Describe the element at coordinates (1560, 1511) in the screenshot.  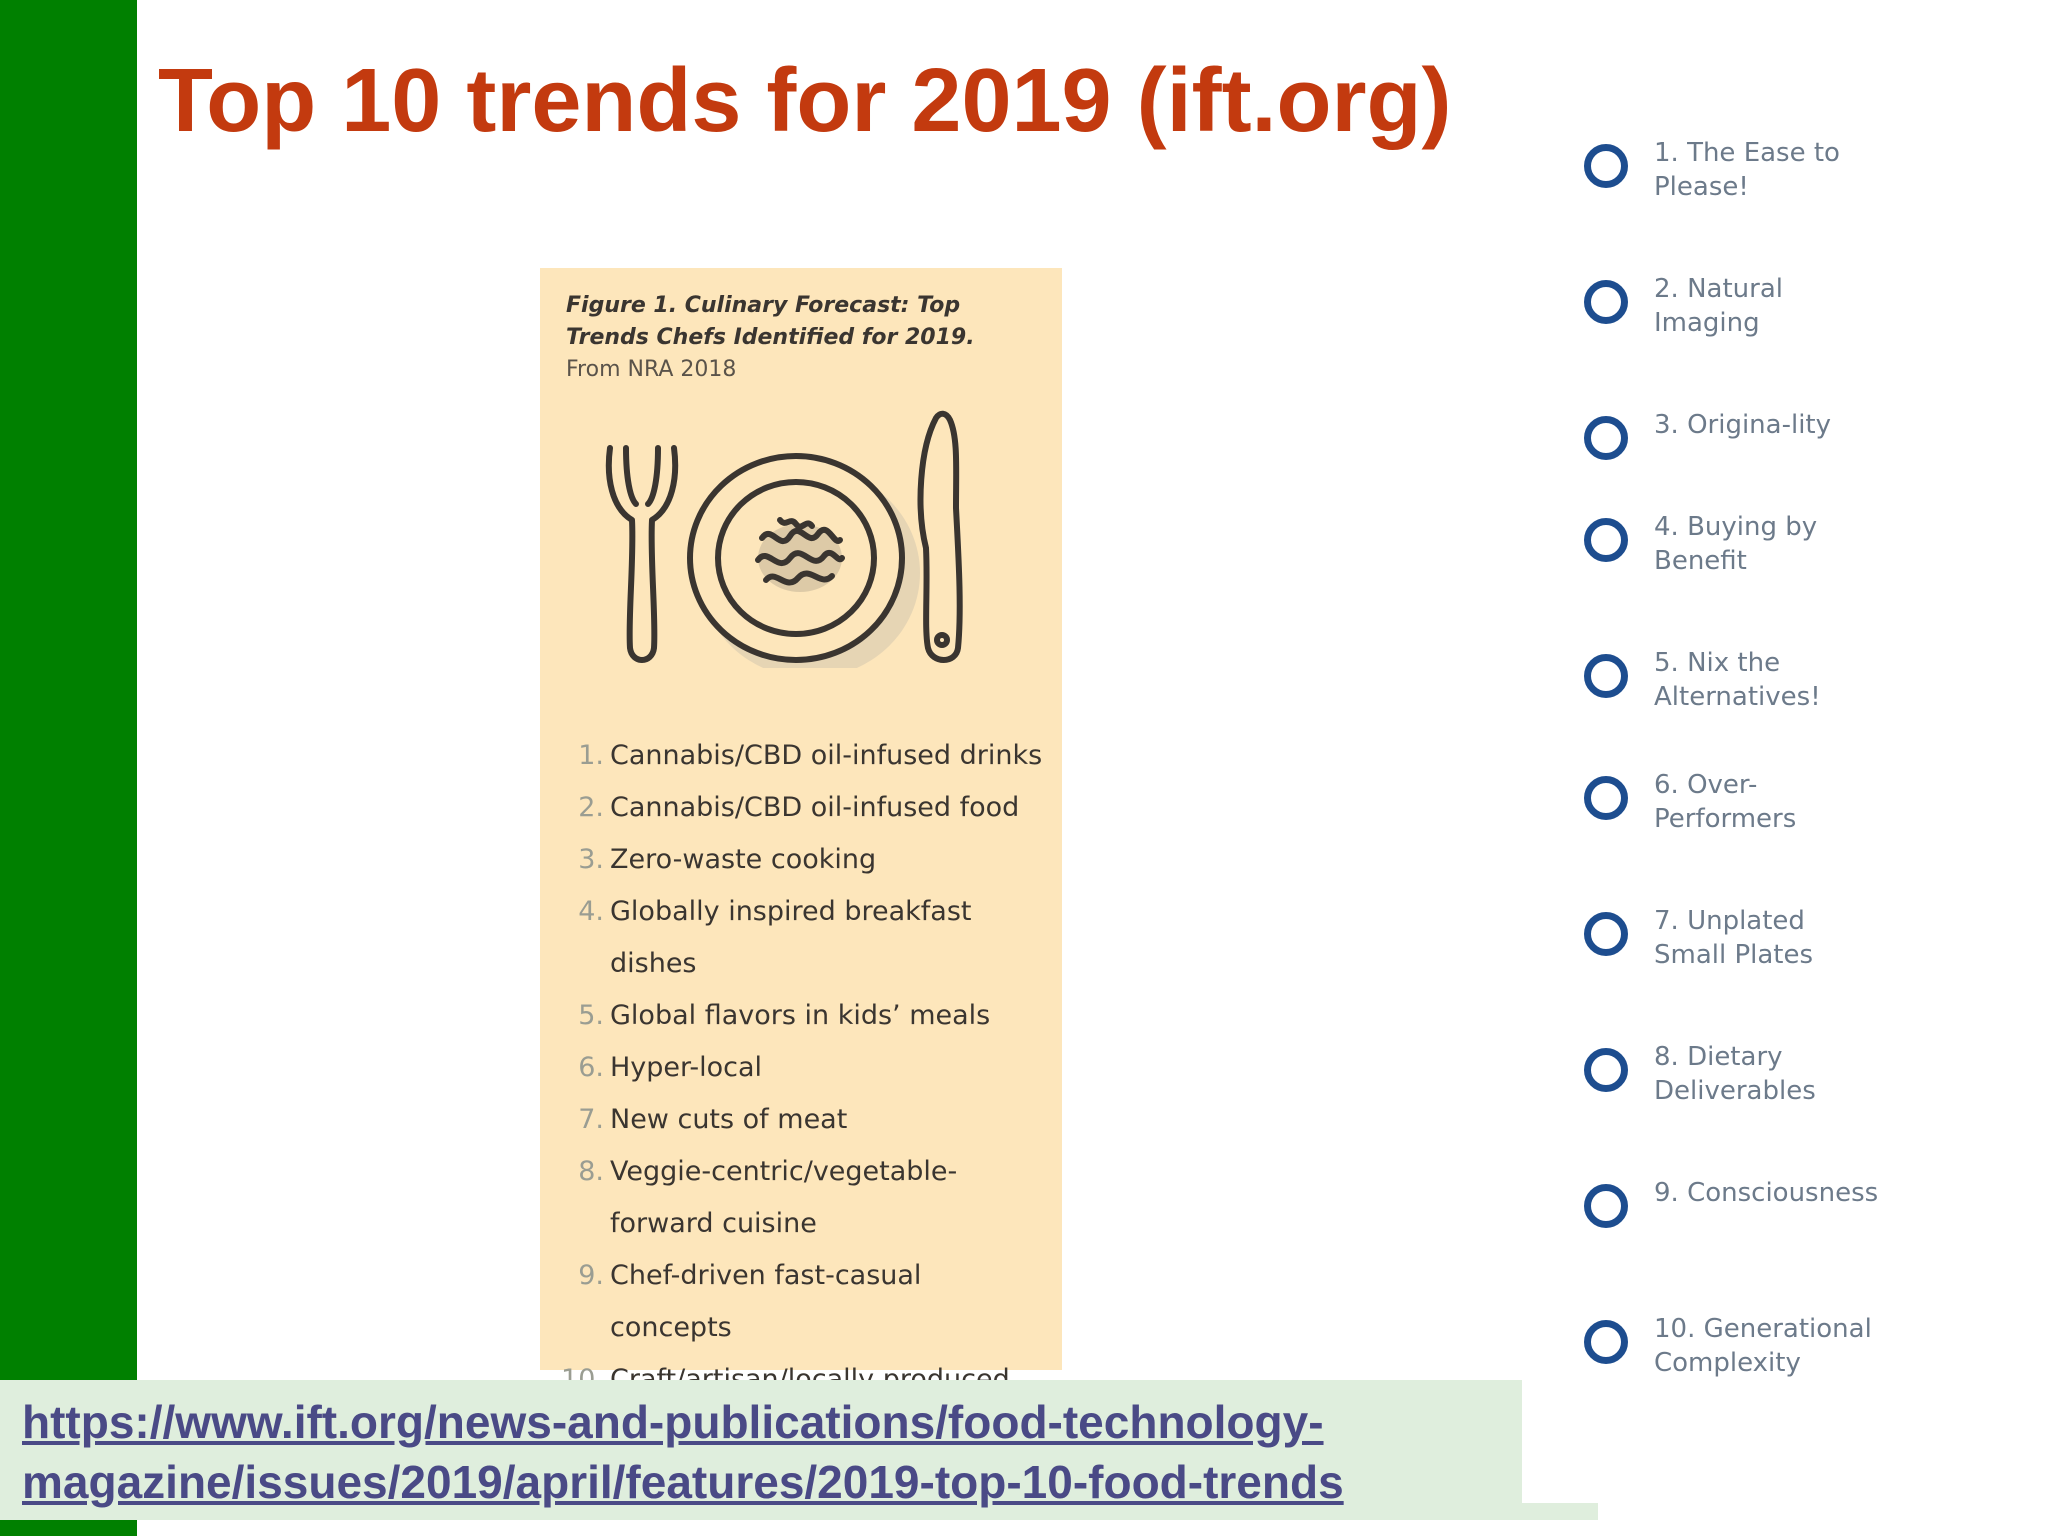
I see `url-footer-strip` at that location.